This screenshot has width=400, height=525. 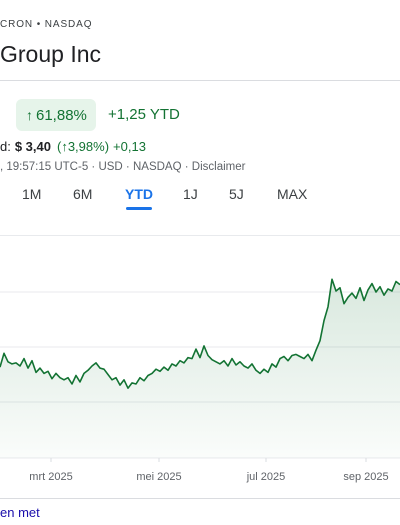 I want to click on after-hours-row: d: $ 3,40 (↑3,98%) +0,13, so click(x=73, y=146).